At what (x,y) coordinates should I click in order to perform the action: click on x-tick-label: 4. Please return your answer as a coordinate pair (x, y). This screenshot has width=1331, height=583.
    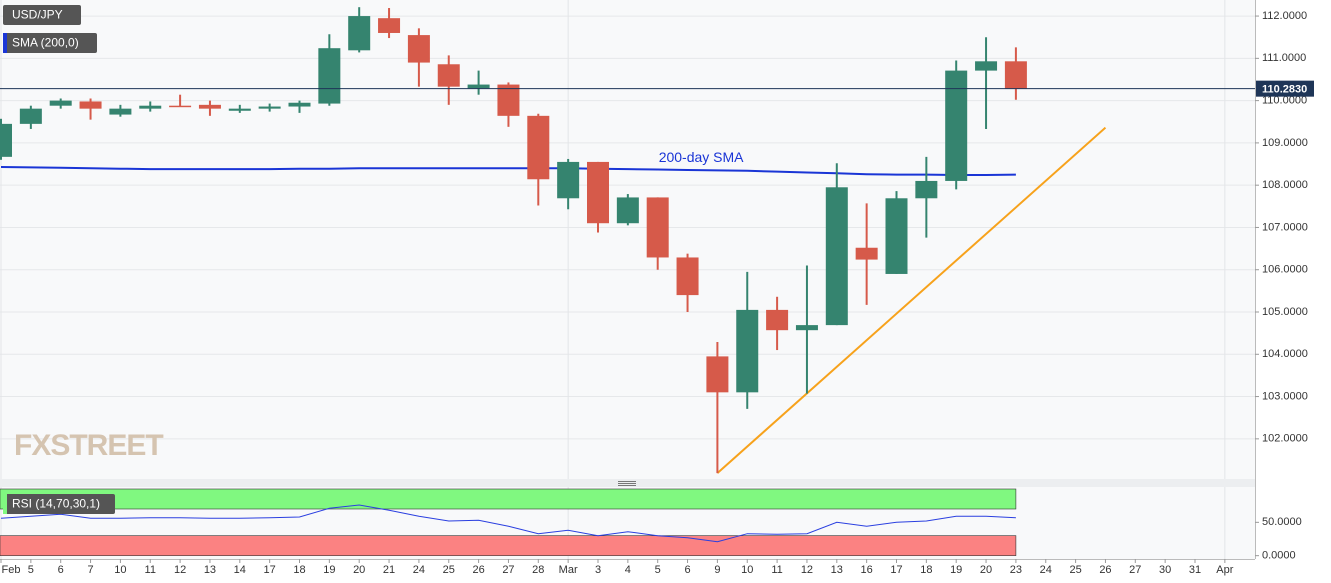
    Looking at the image, I should click on (628, 570).